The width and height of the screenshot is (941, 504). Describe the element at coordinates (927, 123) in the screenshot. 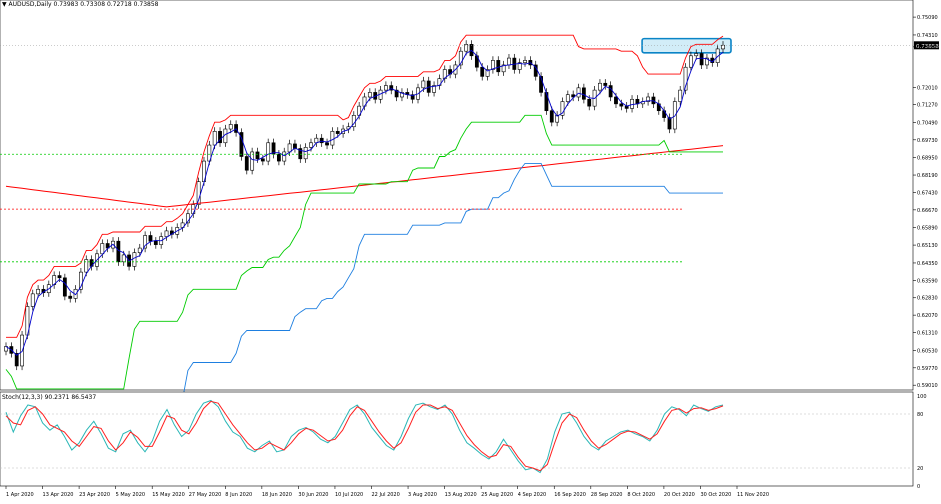

I see `price-tick-label: 0.70490` at that location.